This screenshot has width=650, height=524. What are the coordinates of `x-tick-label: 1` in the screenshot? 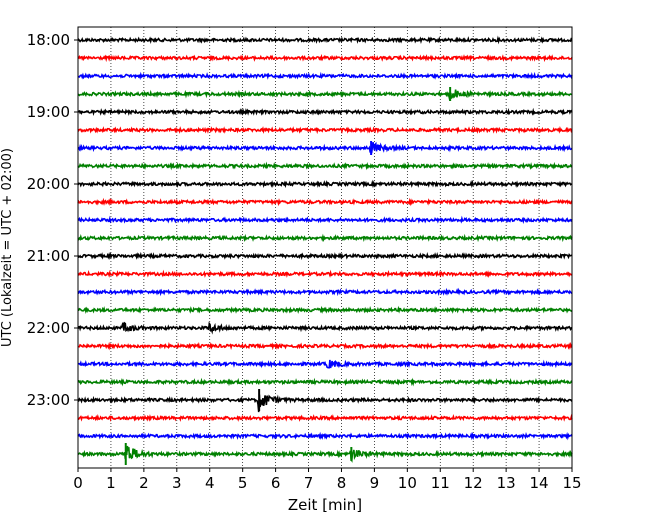 It's located at (111, 483).